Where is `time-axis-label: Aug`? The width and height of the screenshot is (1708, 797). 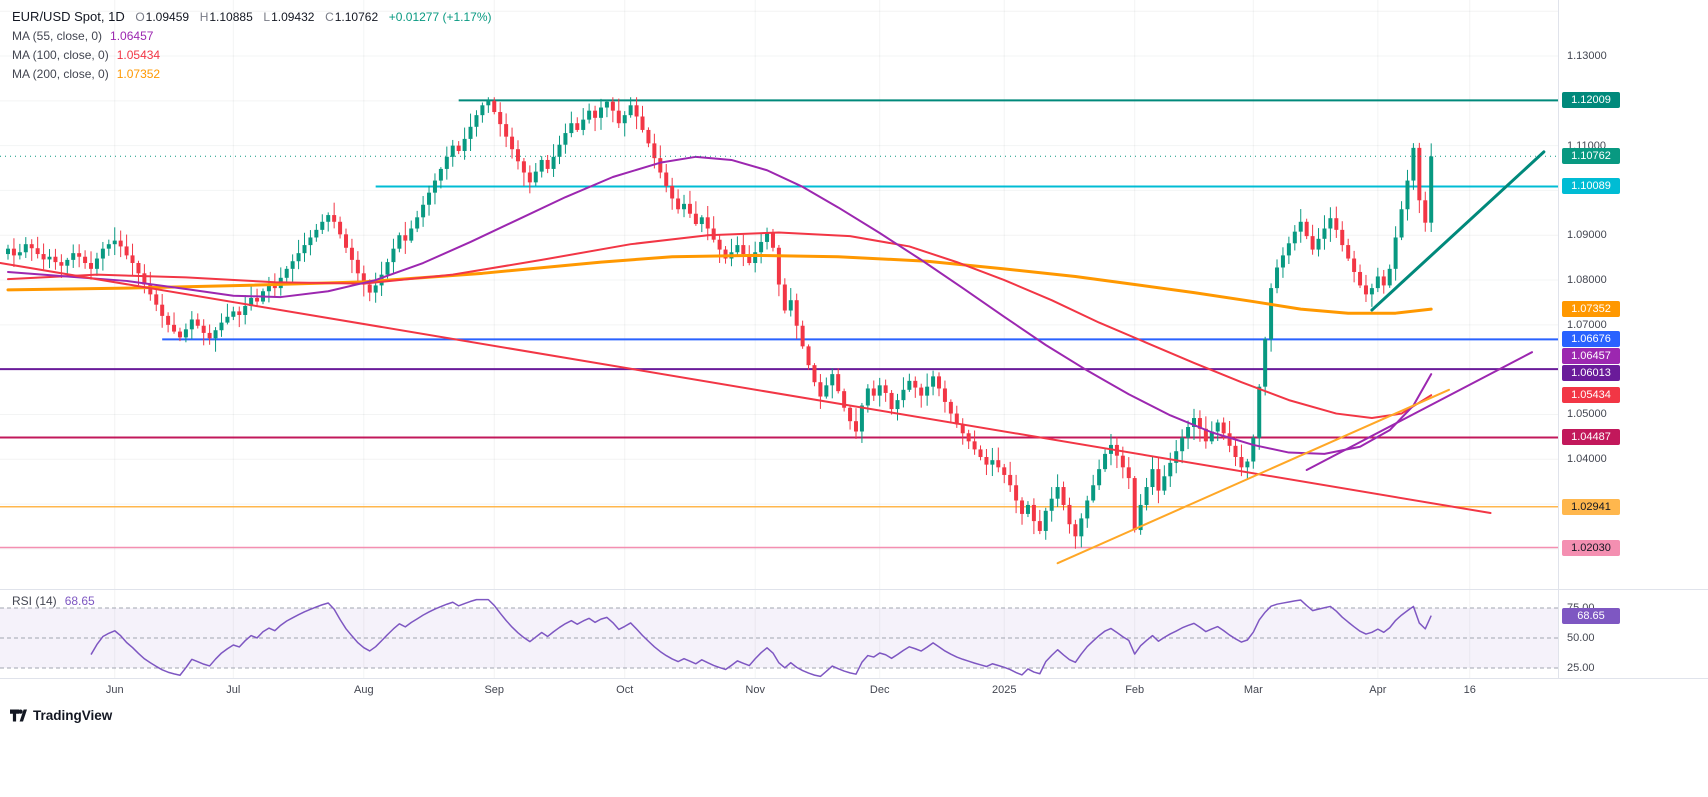 time-axis-label: Aug is located at coordinates (364, 690).